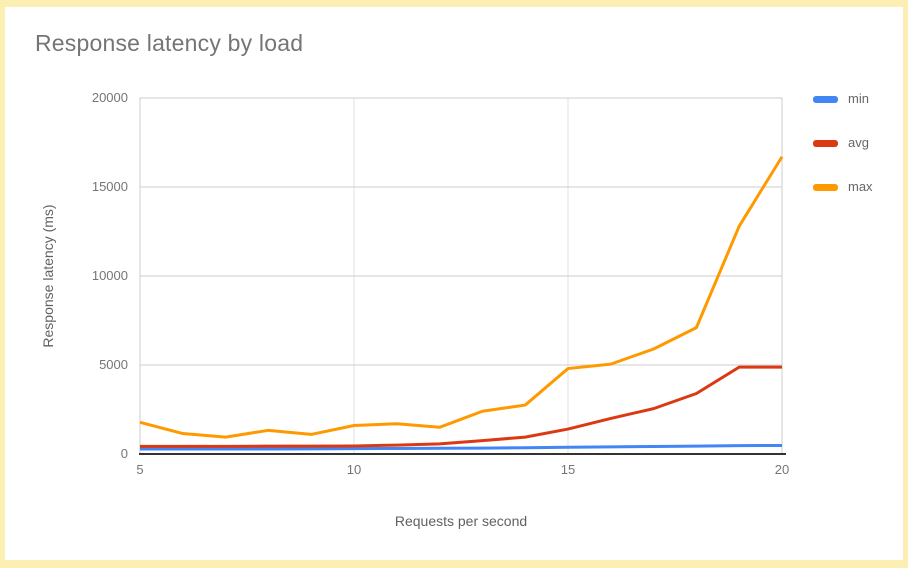  What do you see at coordinates (858, 98) in the screenshot?
I see `legend-label-min: min` at bounding box center [858, 98].